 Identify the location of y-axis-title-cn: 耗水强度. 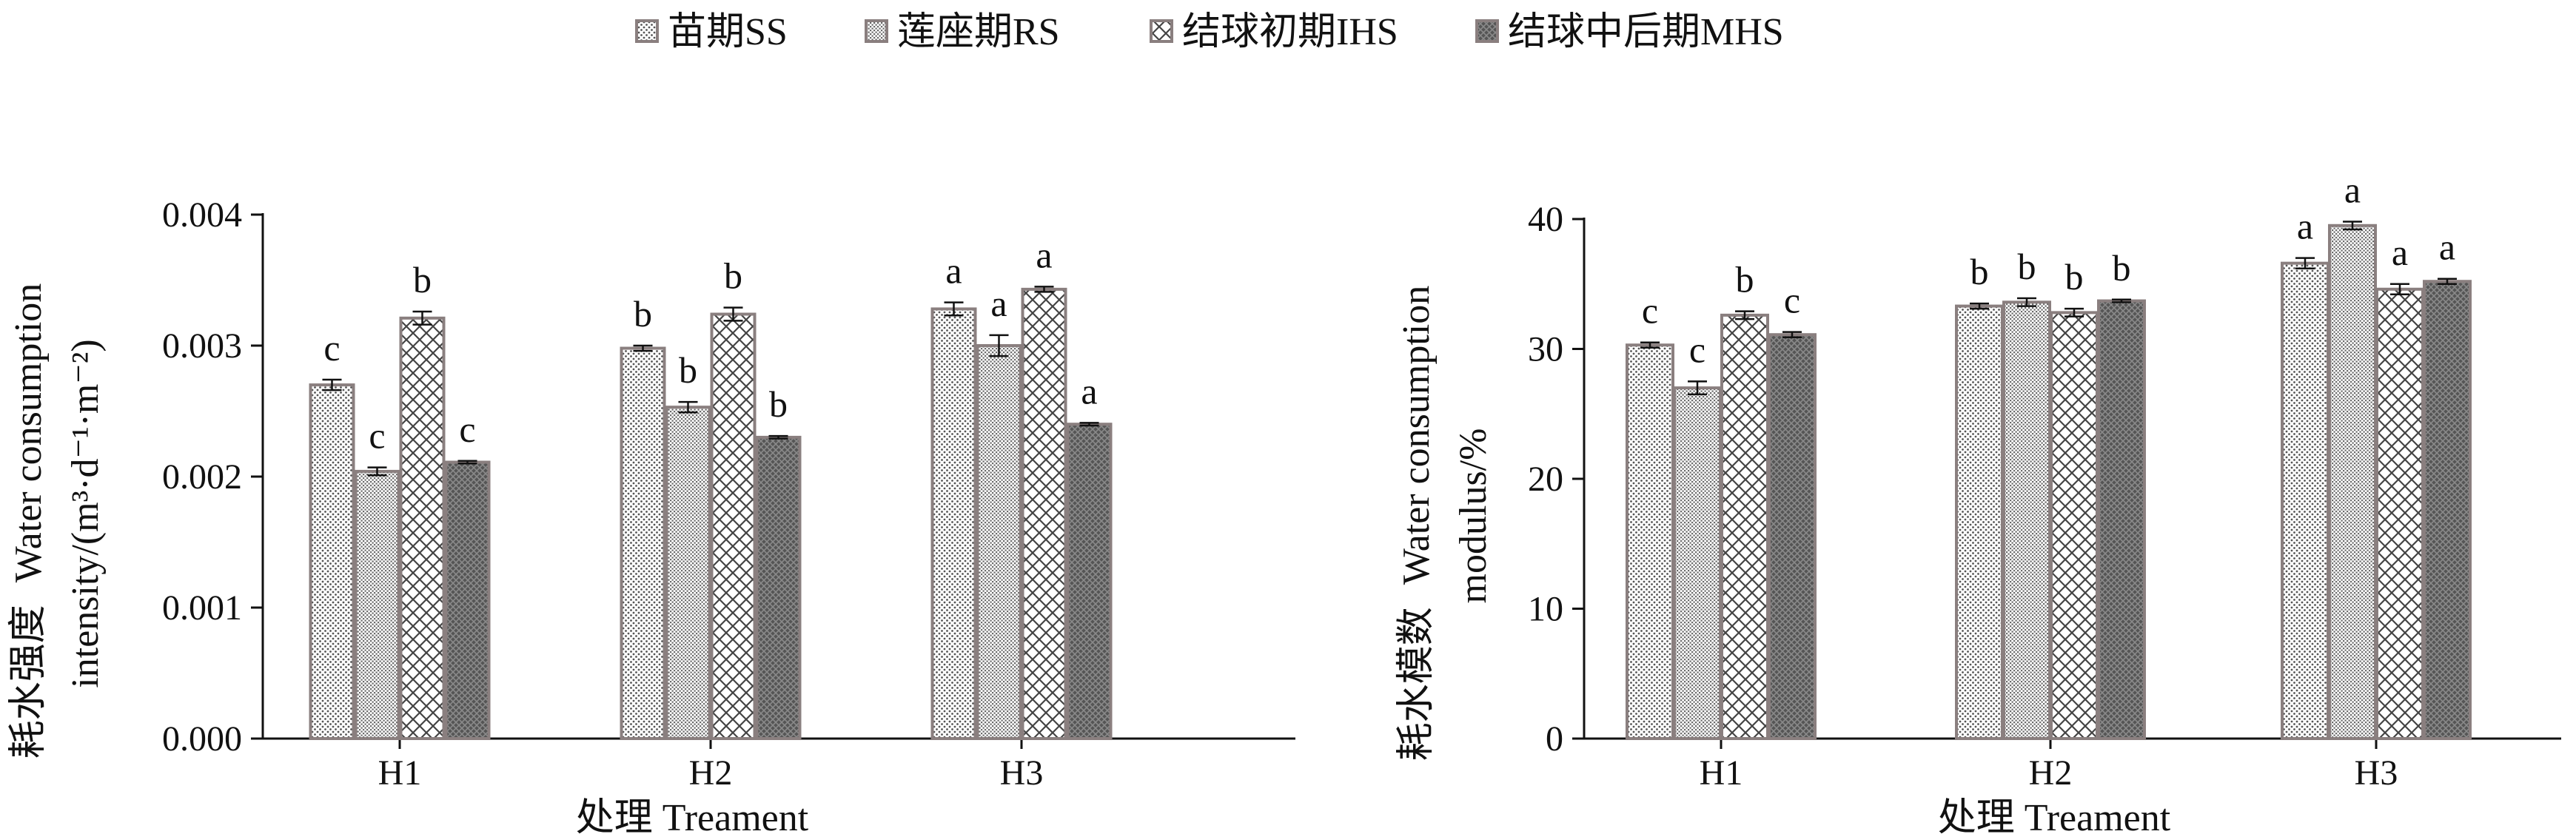
(28, 682).